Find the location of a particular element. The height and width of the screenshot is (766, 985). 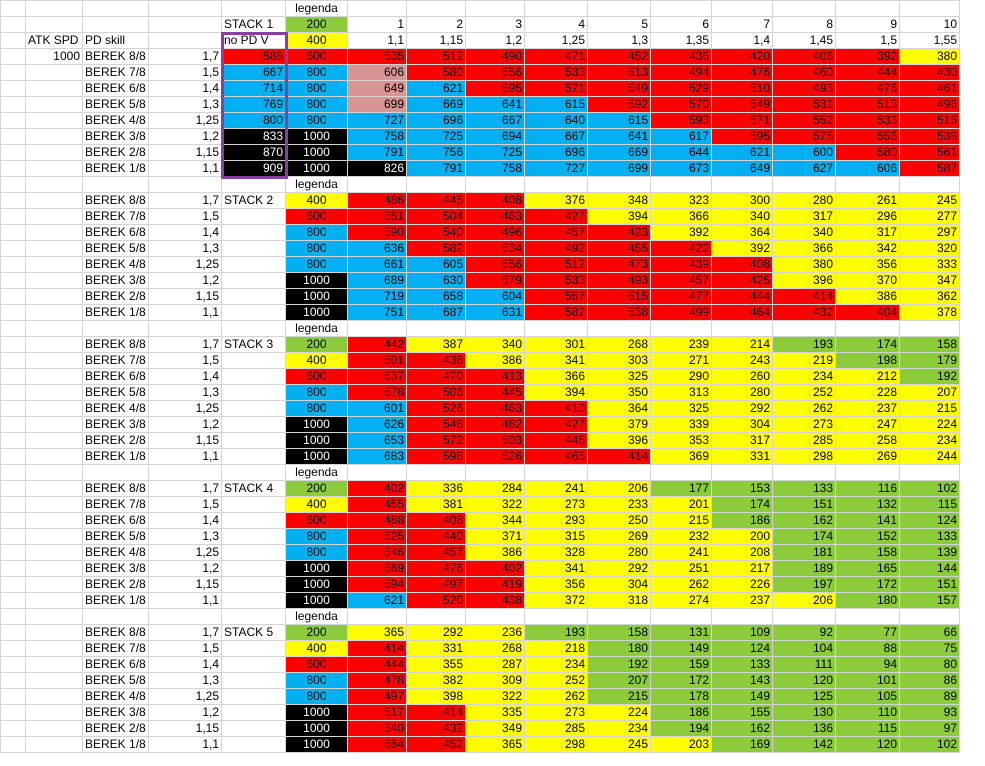

value-cell: 534 is located at coordinates (495, 248).